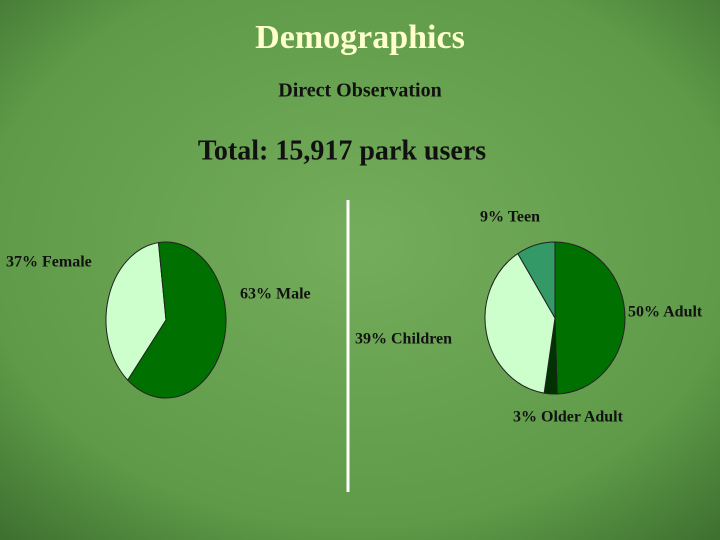  Describe the element at coordinates (360, 37) in the screenshot. I see `title: Demographics` at that location.